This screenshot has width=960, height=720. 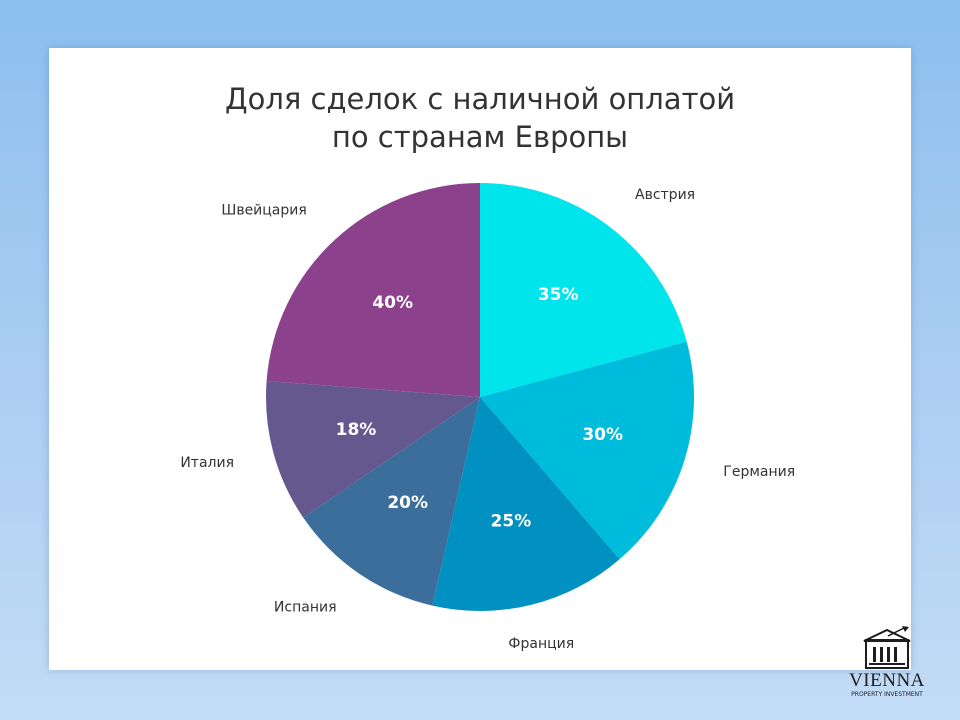 What do you see at coordinates (392, 303) in the screenshot?
I see `slice-value-label-5: 40%` at bounding box center [392, 303].